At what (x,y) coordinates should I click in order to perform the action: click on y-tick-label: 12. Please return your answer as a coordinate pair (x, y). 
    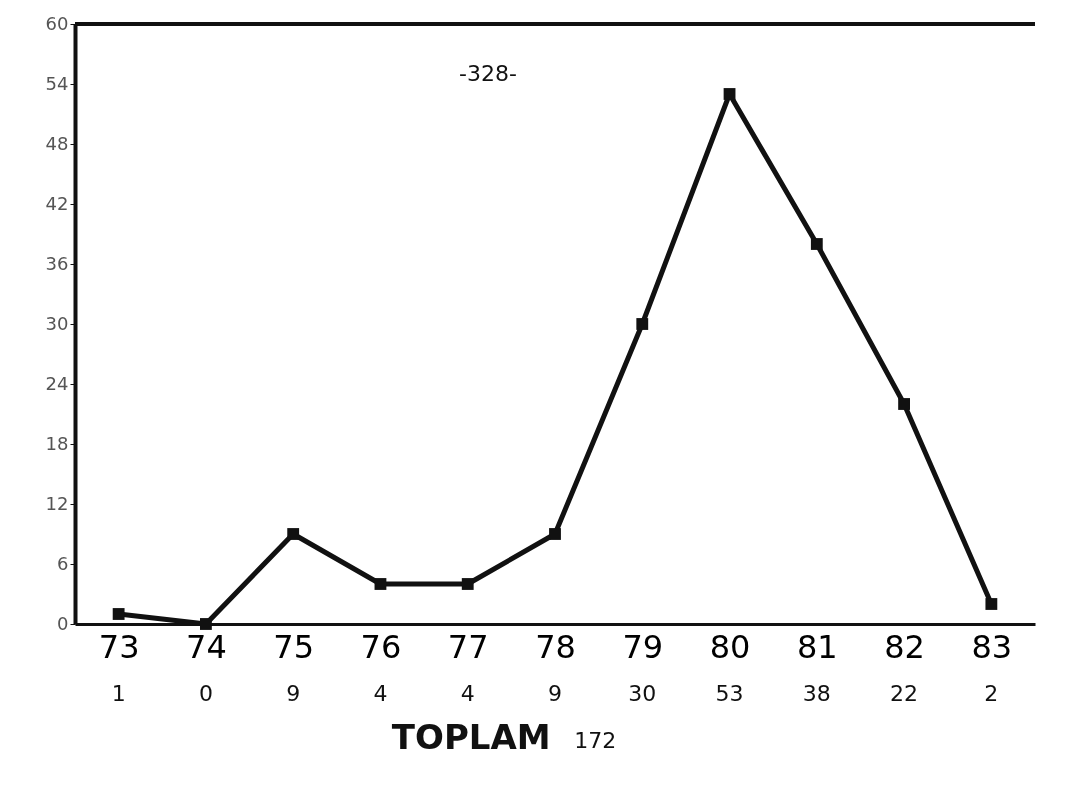
    Looking at the image, I should click on (57, 503).